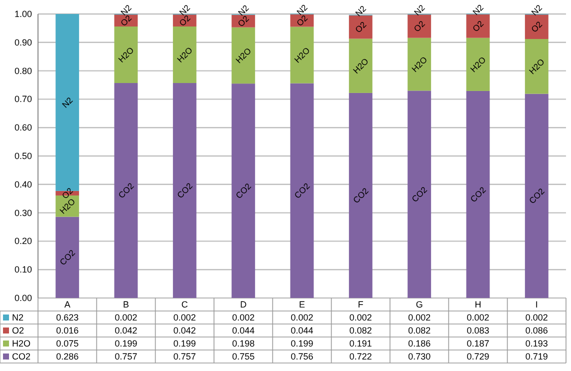 This screenshot has height=371, width=571. Describe the element at coordinates (67, 317) in the screenshot. I see `data-label: 0.623` at that location.